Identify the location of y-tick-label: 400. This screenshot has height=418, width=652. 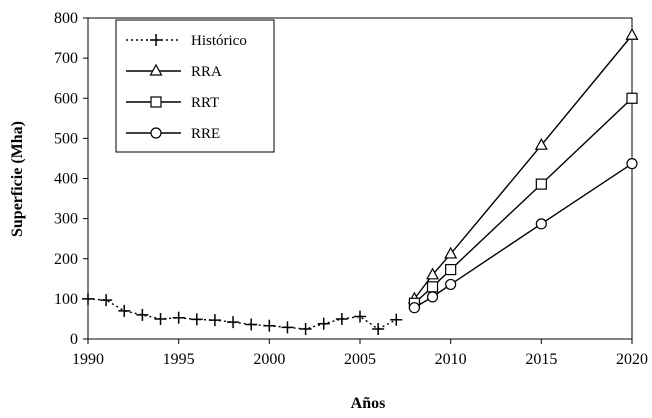
(66, 179).